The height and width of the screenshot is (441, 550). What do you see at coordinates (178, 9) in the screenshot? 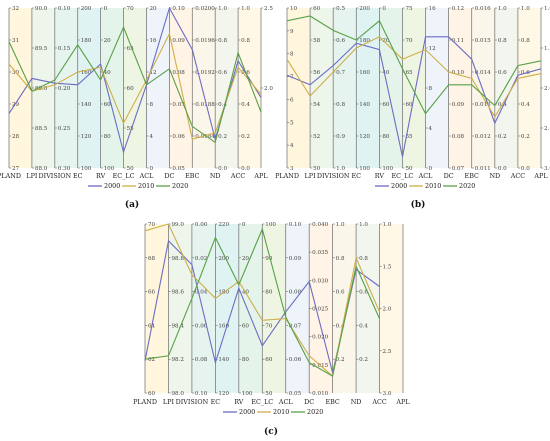
I see `tick-label: 0.10` at bounding box center [178, 9].